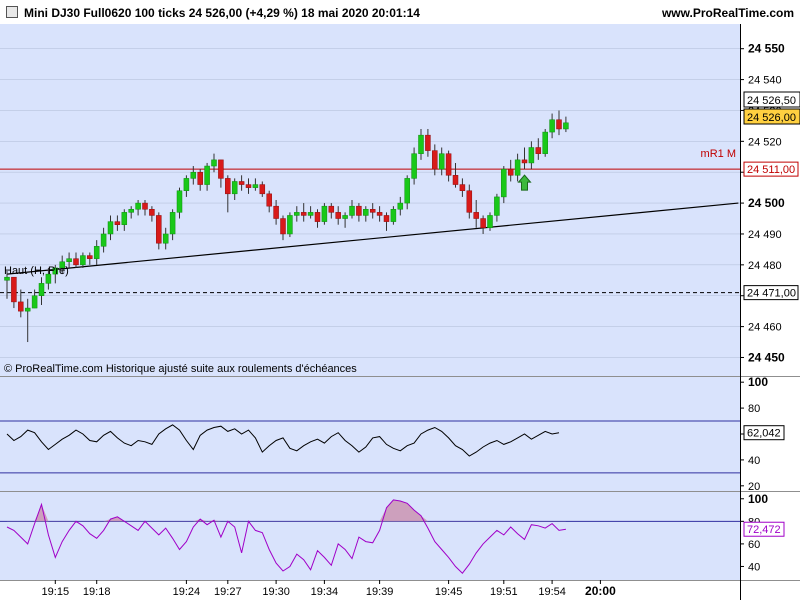 The width and height of the screenshot is (800, 600). Describe the element at coordinates (765, 235) in the screenshot. I see `price-tick-label: 24 490` at that location.